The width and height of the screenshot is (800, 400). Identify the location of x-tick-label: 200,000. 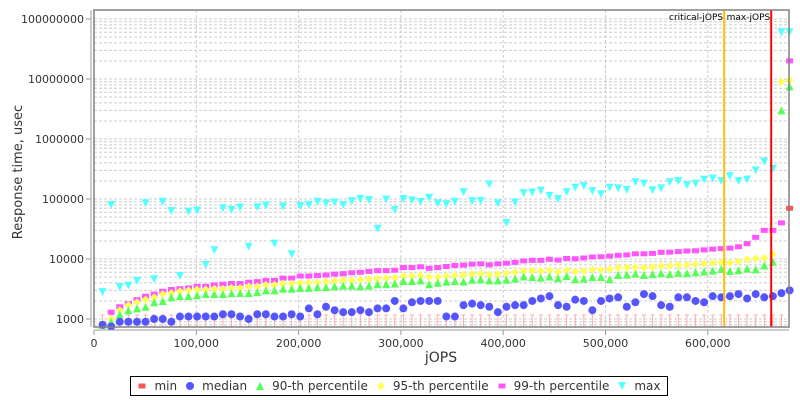
(299, 343).